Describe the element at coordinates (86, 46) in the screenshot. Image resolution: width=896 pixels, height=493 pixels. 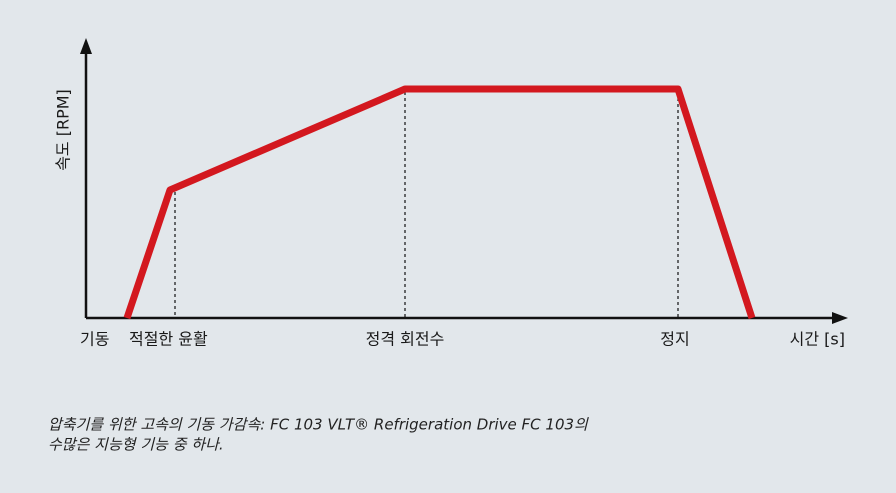
I see `y-arrow` at that location.